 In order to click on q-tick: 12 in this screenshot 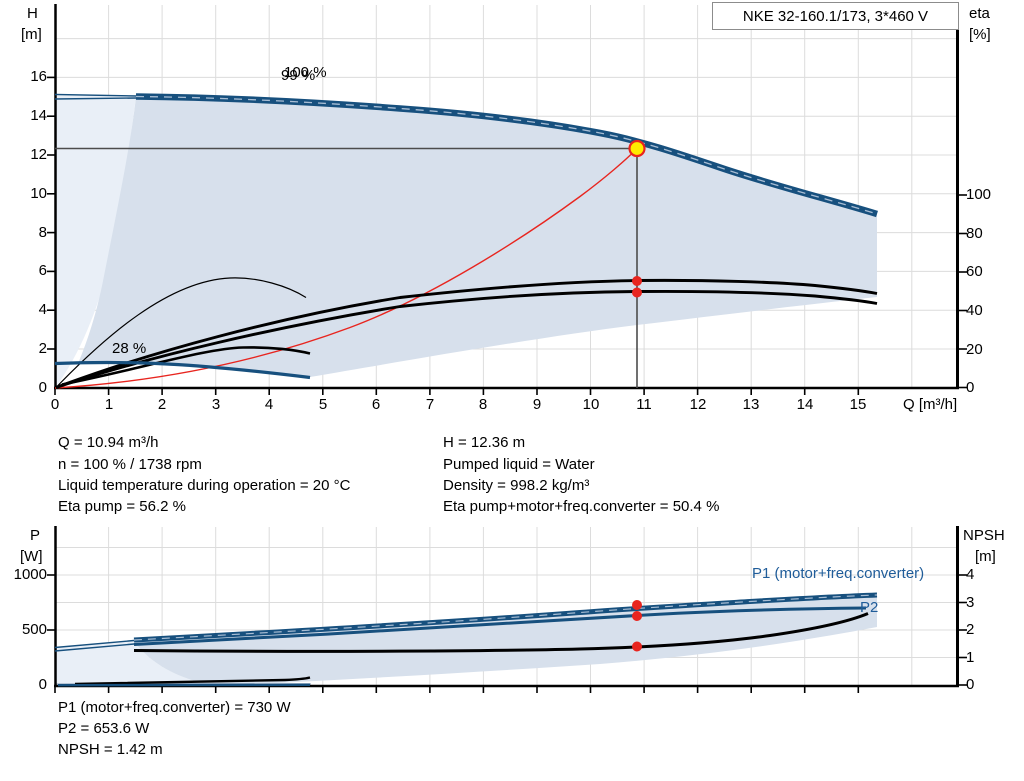, I will do `click(698, 404)`.